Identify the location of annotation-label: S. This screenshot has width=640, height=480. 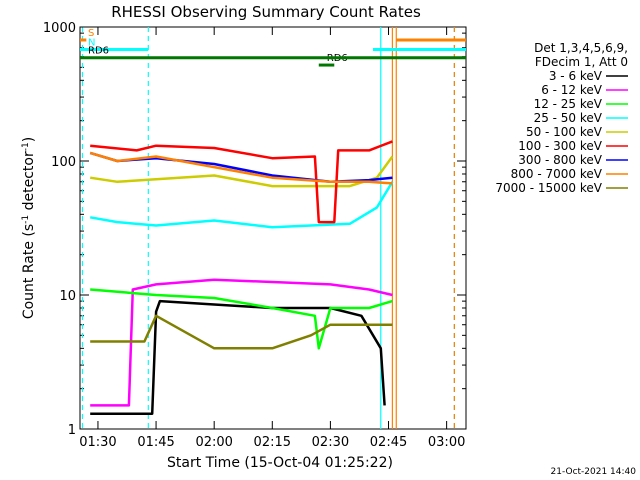
(91, 33).